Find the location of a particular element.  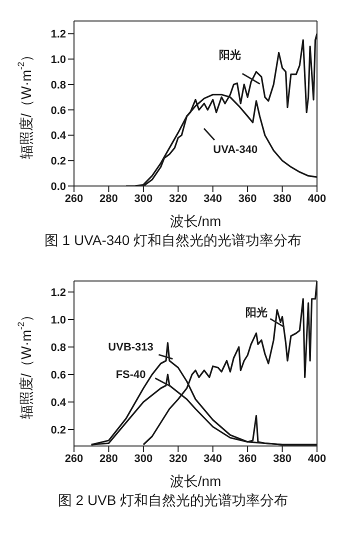

series-label: UVB-313 is located at coordinates (131, 348).